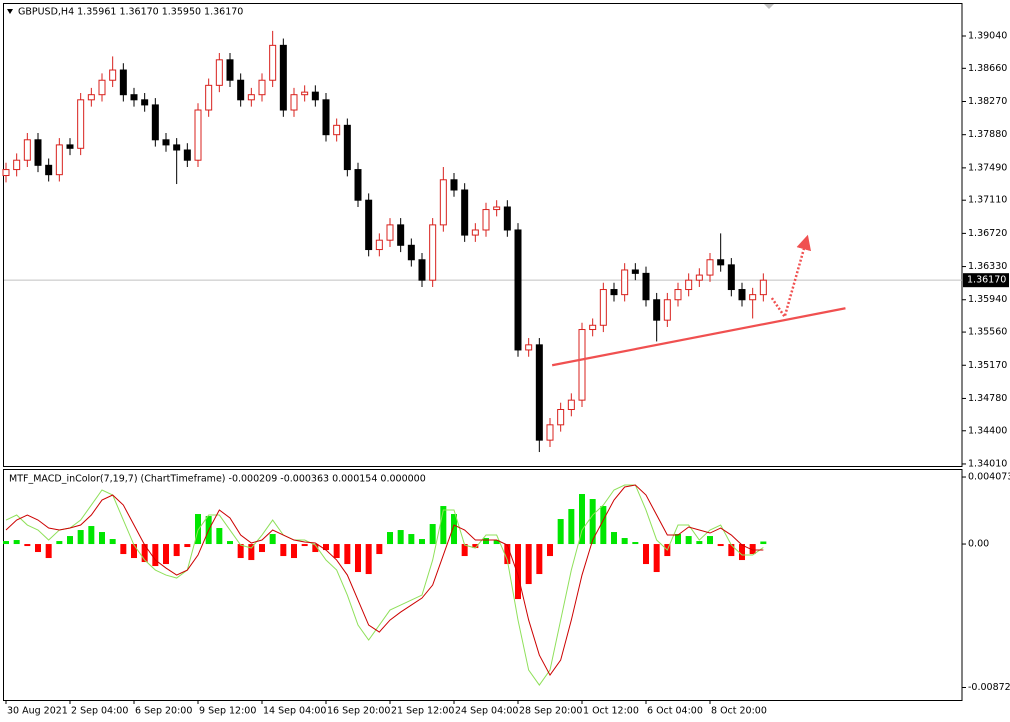 Image resolution: width=1010 pixels, height=722 pixels. Describe the element at coordinates (987, 68) in the screenshot. I see `y-tick-label: 1.38660` at that location.